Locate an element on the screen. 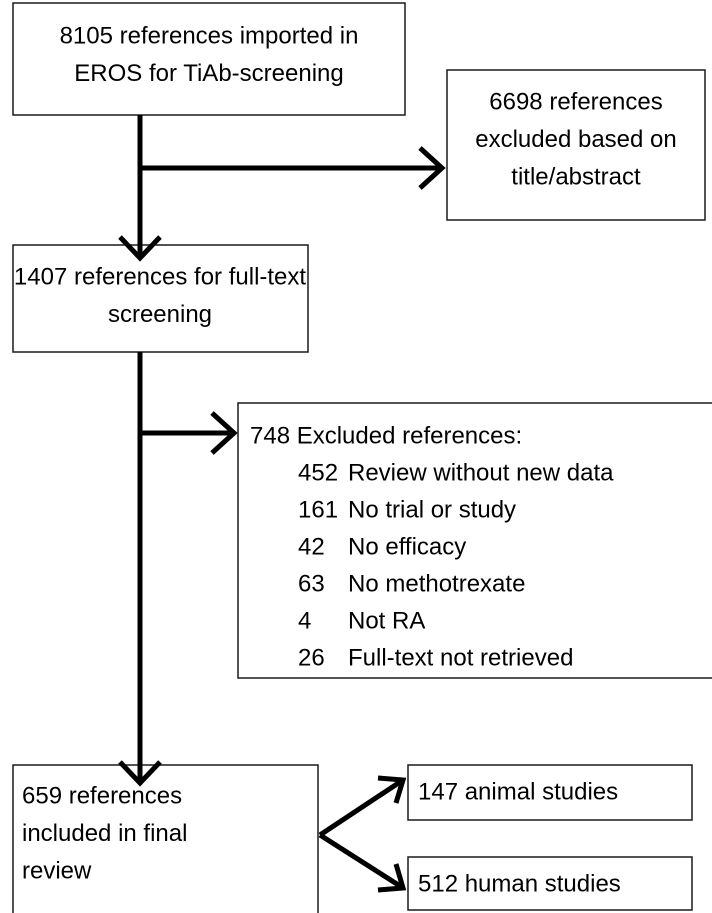 Image resolution: width=712 pixels, height=913 pixels. exclusion-reason: No methotrexate is located at coordinates (436, 583).